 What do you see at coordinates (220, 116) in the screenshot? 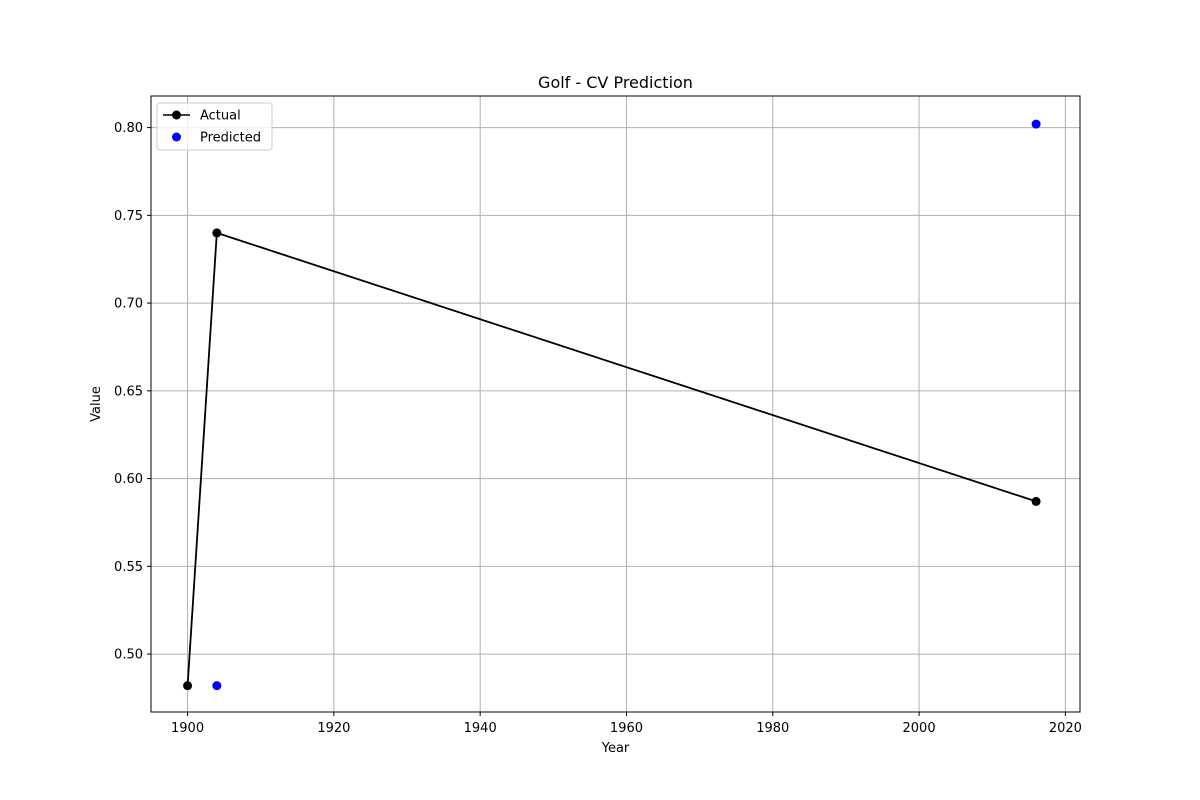
I see `legend-actual-label: Actual` at bounding box center [220, 116].